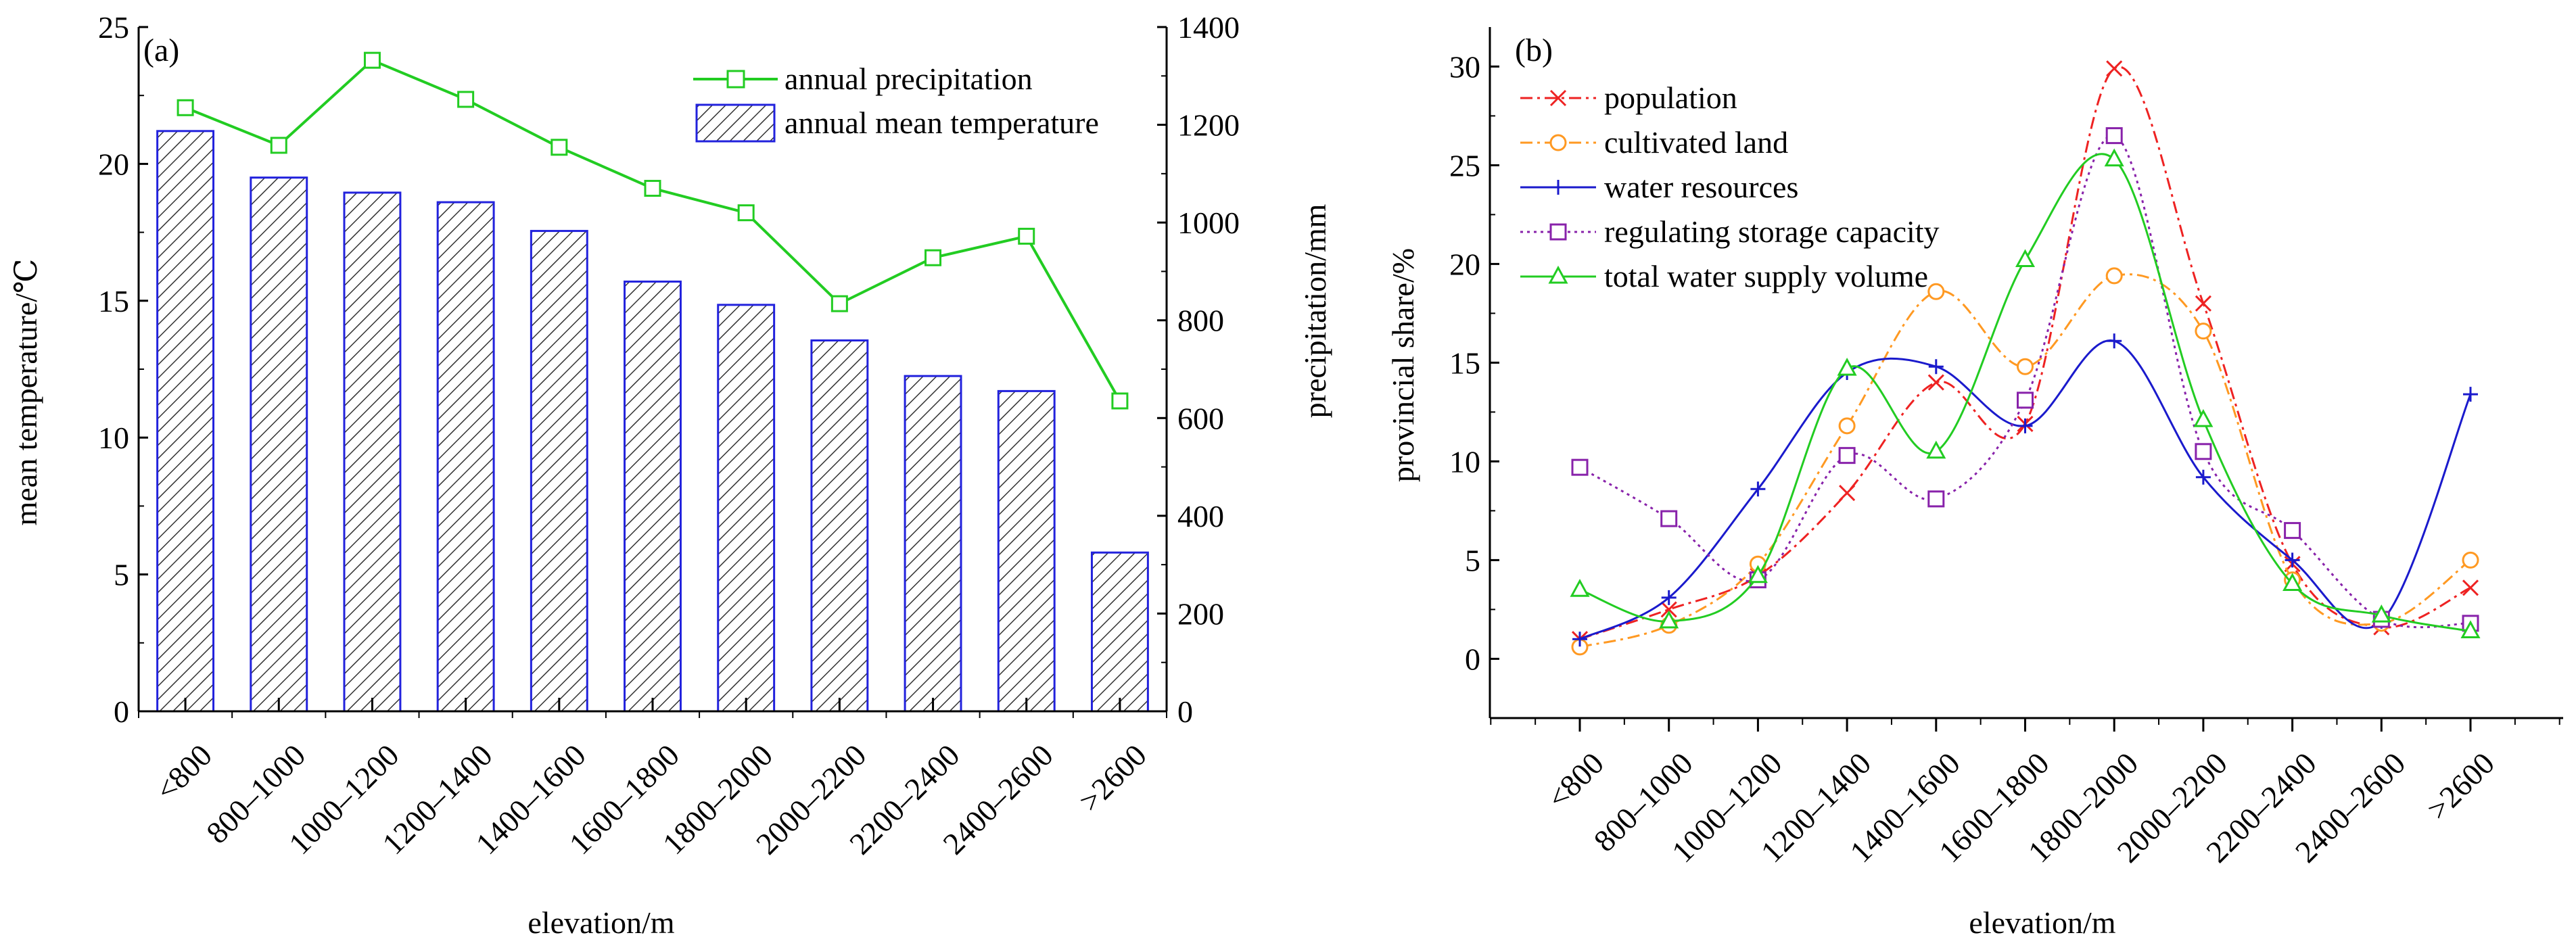  I want to click on y-tick-label: 20, so click(1464, 264).